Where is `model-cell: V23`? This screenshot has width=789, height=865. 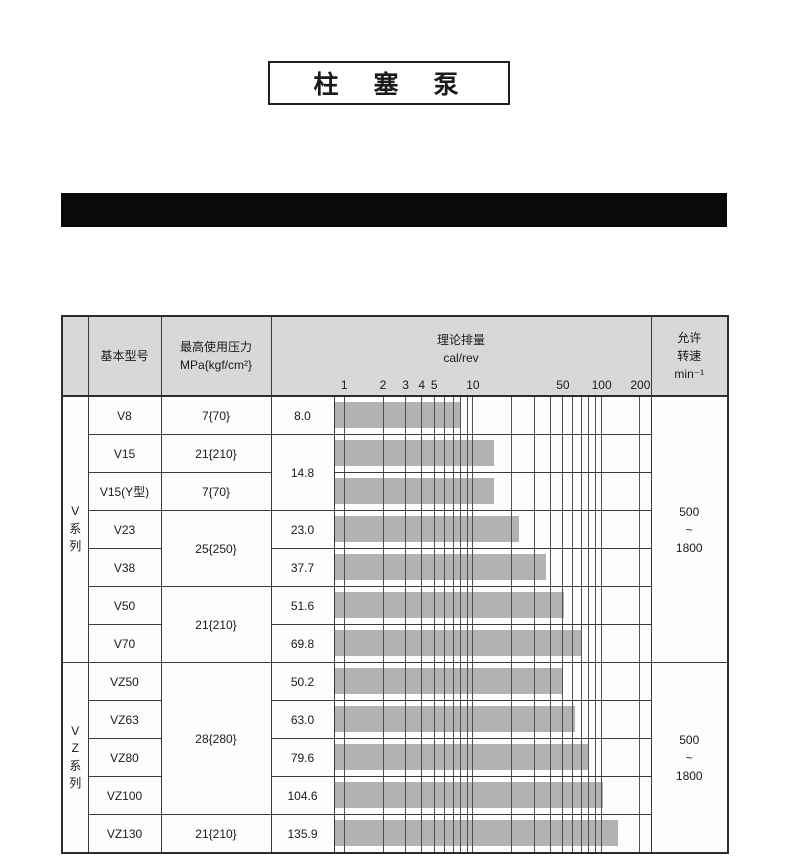 model-cell: V23 is located at coordinates (124, 529).